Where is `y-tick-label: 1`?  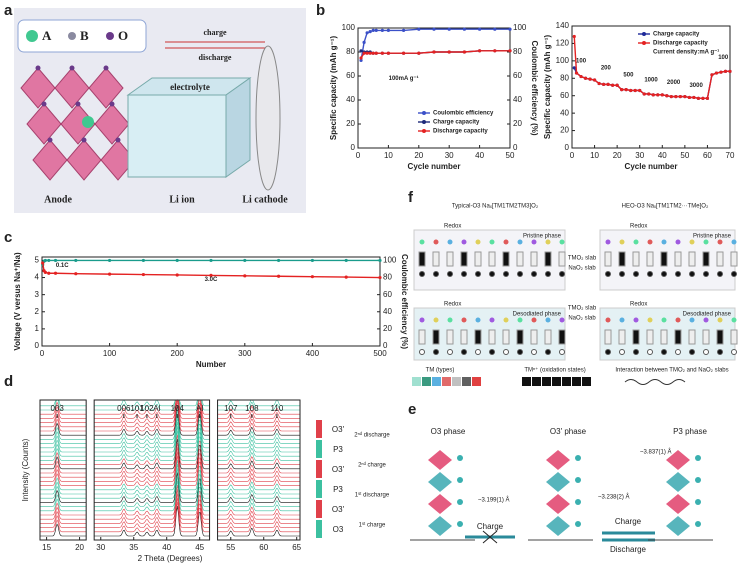 y-tick-label: 1 is located at coordinates (37, 328).